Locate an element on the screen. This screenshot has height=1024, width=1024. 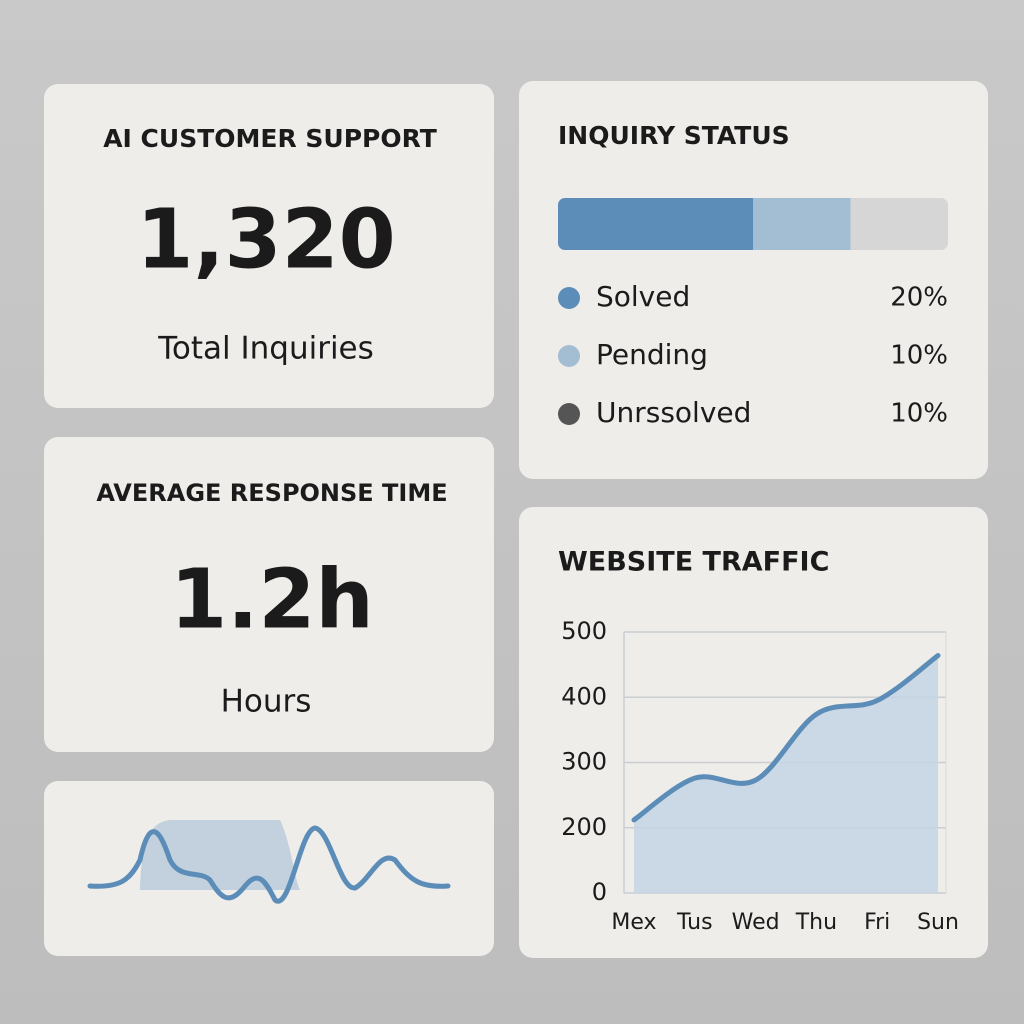
line is located at coordinates (786, 737).